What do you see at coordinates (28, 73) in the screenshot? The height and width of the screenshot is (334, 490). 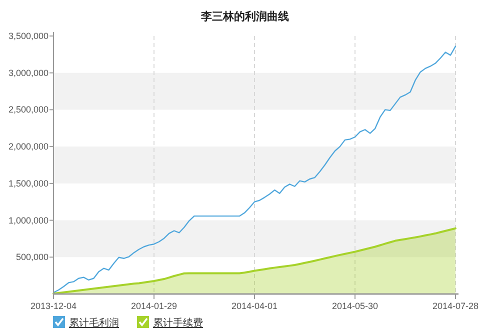 I see `y-tick-label: 3,000,000` at bounding box center [28, 73].